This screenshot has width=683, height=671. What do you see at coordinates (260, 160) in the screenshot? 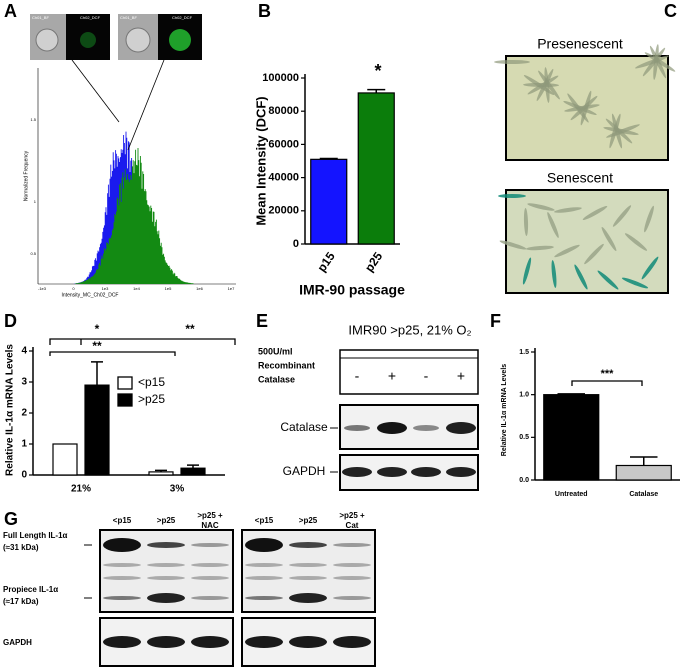
I see `y-axis-title: Mean Intensity (DCF)` at bounding box center [260, 160].